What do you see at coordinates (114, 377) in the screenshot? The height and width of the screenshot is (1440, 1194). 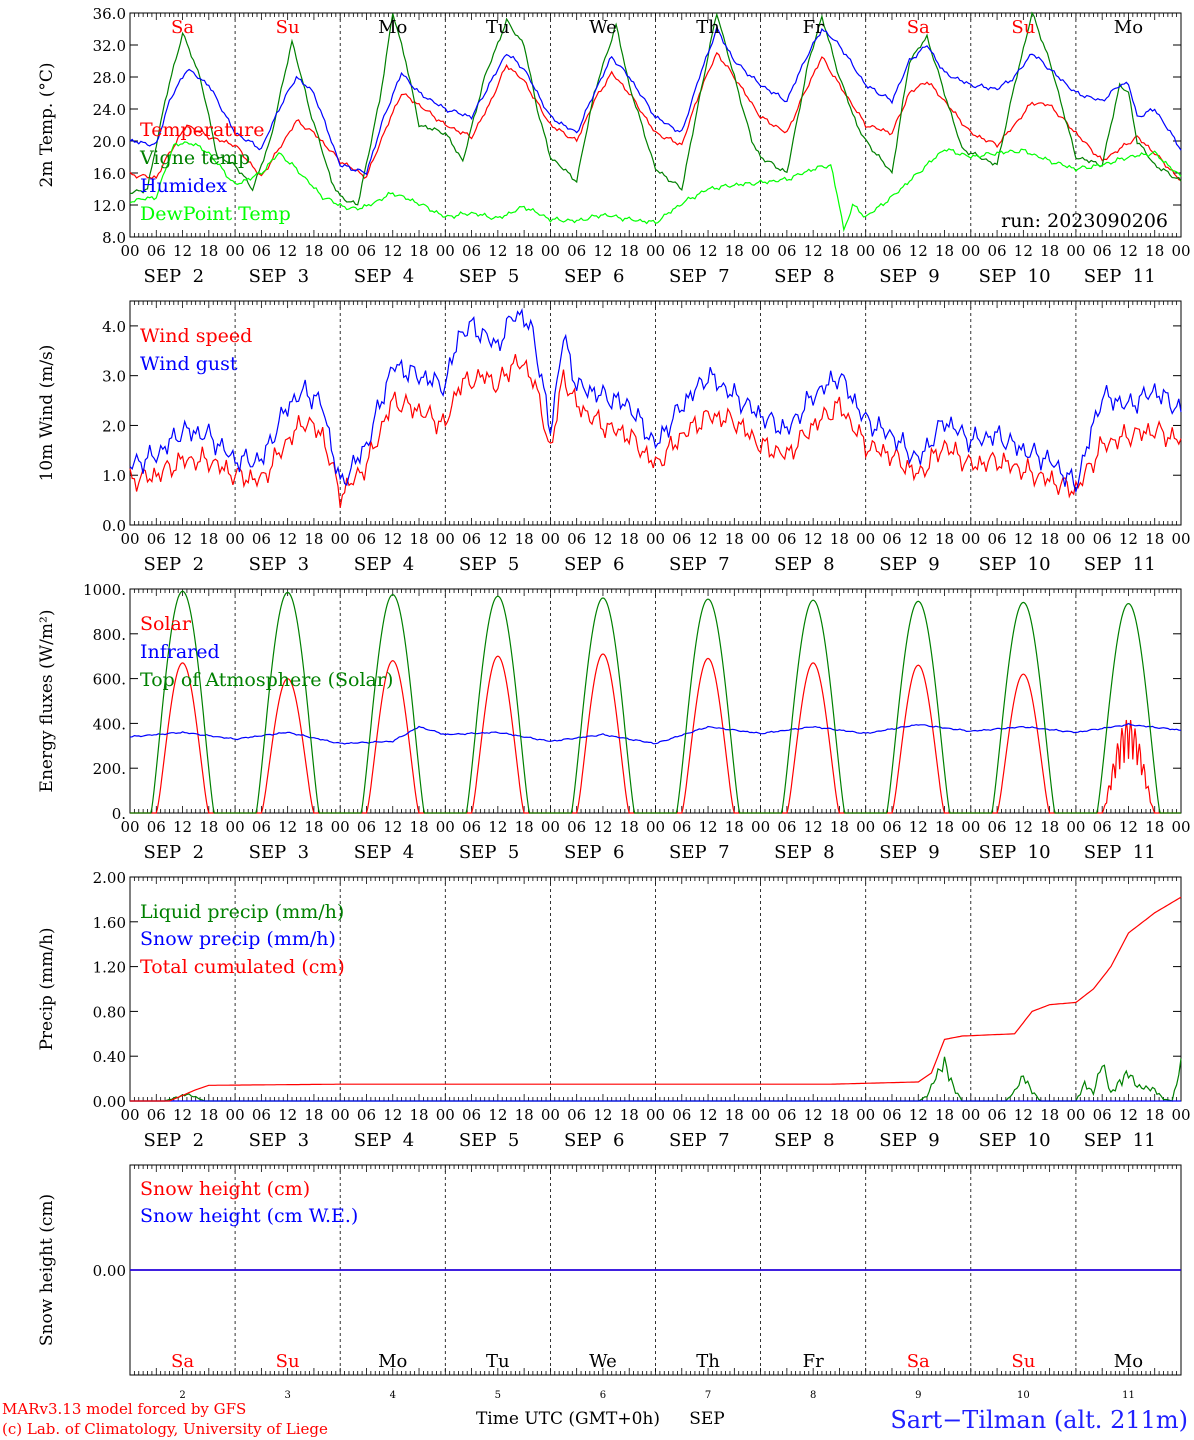 I see `y-tick-label: 3.0` at bounding box center [114, 377].